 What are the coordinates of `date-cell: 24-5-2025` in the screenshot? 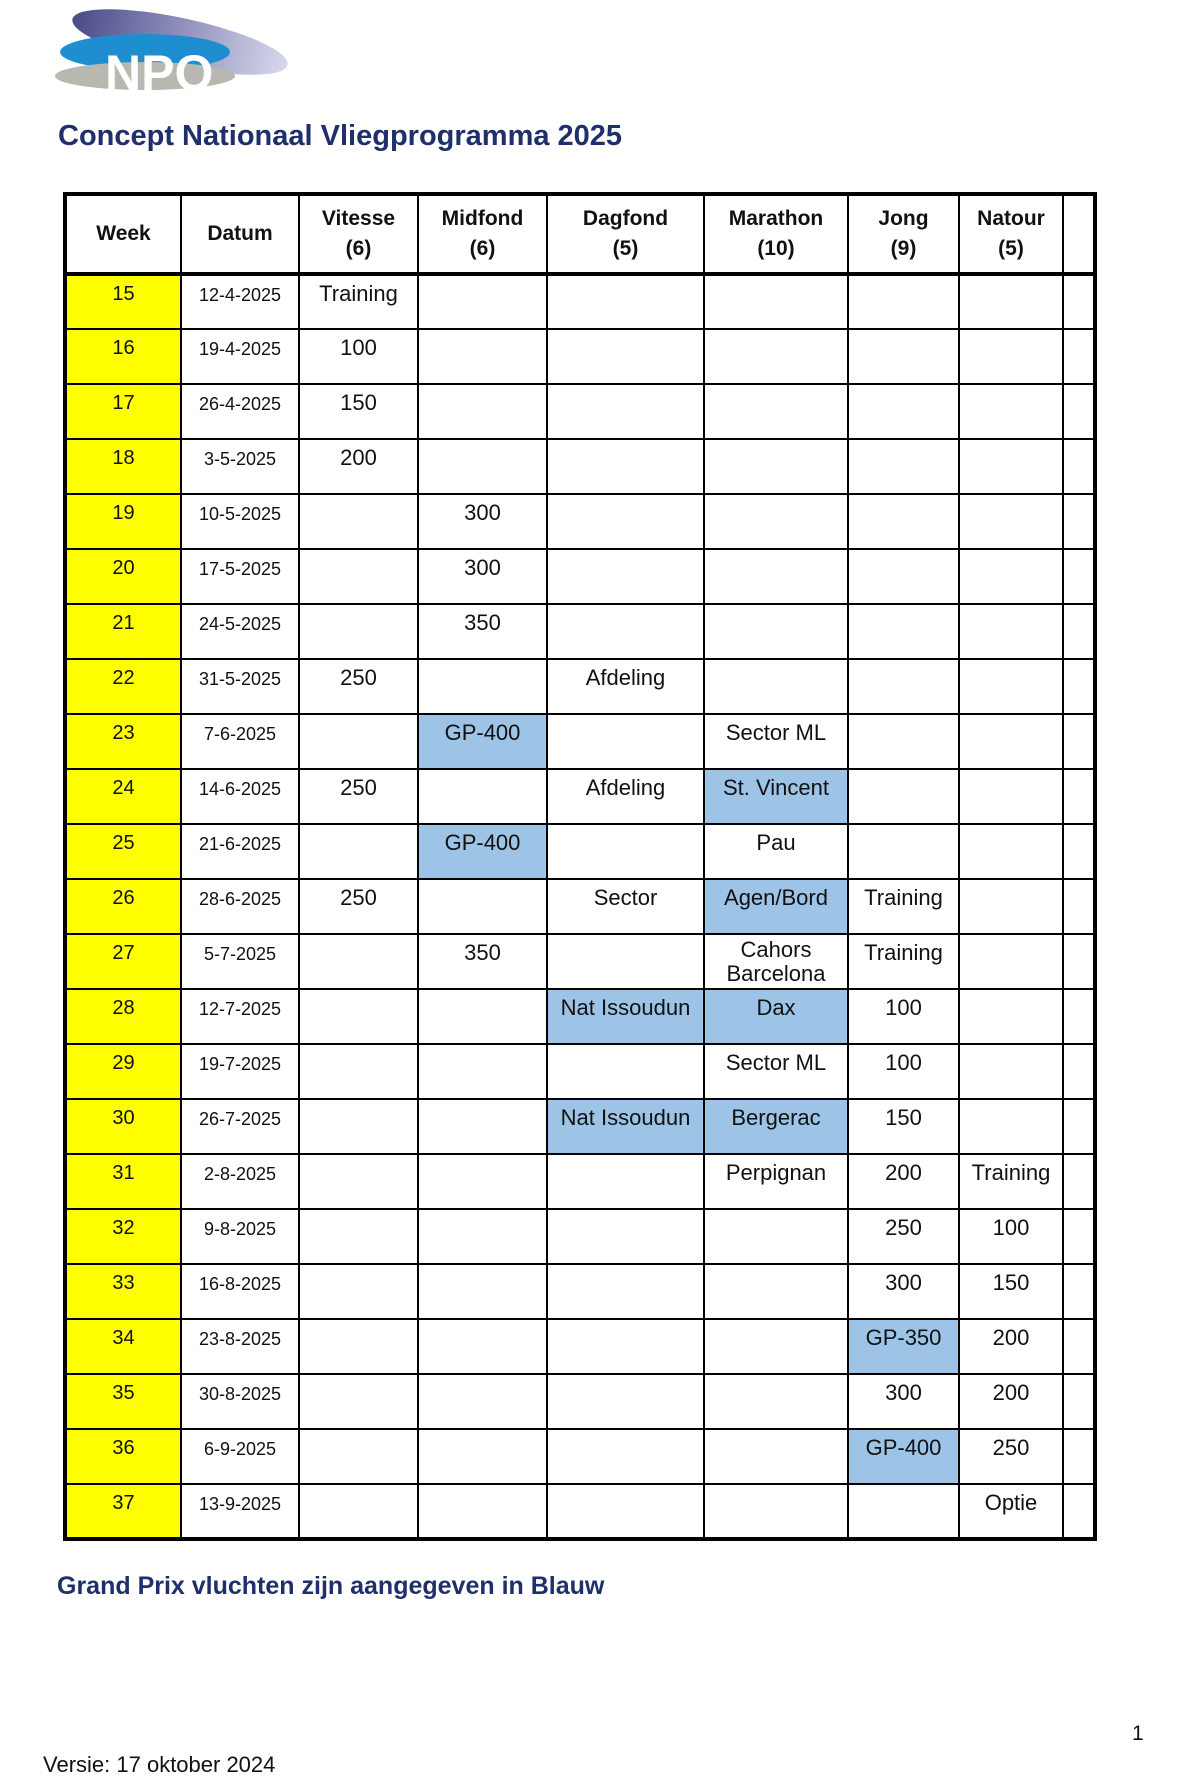 It's located at (240, 631).